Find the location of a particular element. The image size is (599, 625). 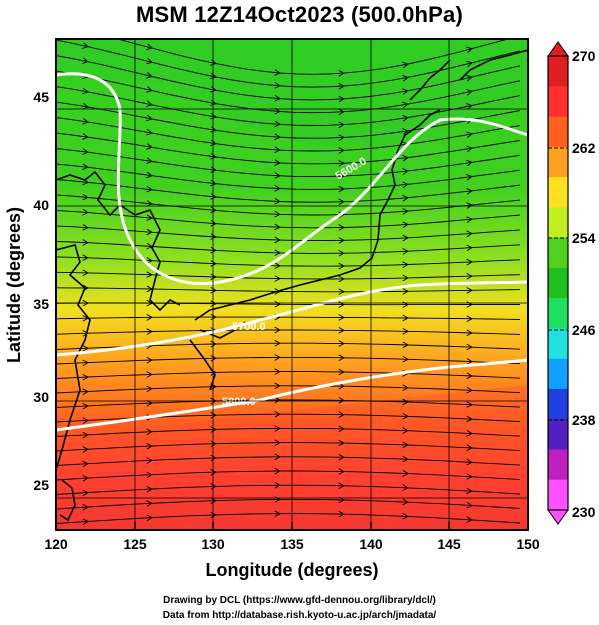

x-tick-label: 135 is located at coordinates (292, 544).